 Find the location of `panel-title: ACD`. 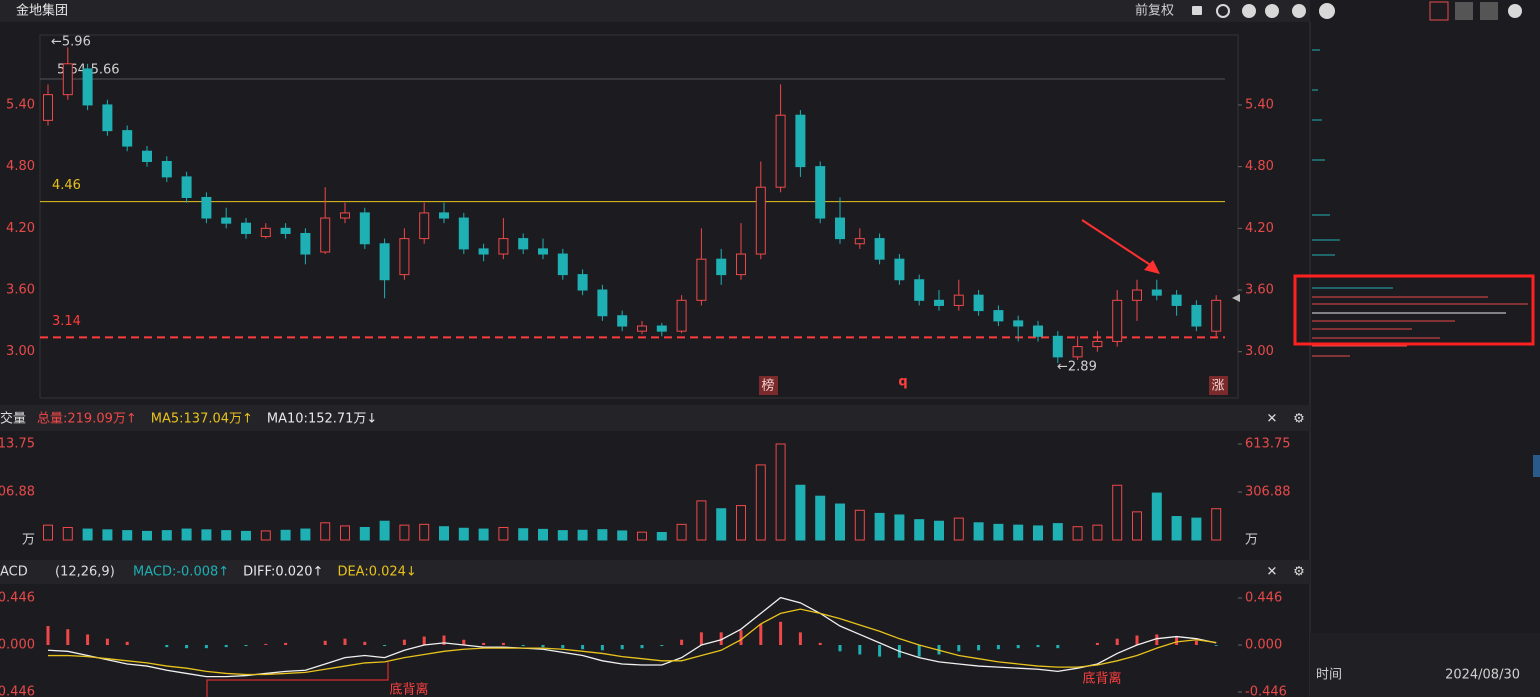

panel-title: ACD is located at coordinates (14, 572).